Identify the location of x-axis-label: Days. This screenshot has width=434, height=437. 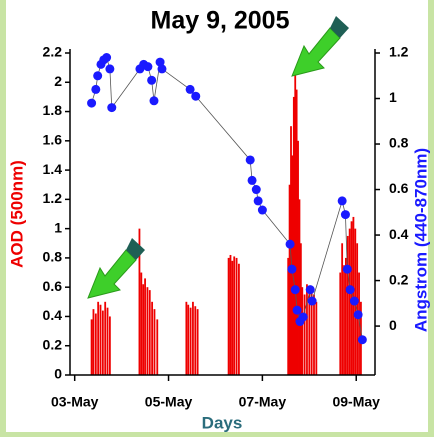
(222, 422).